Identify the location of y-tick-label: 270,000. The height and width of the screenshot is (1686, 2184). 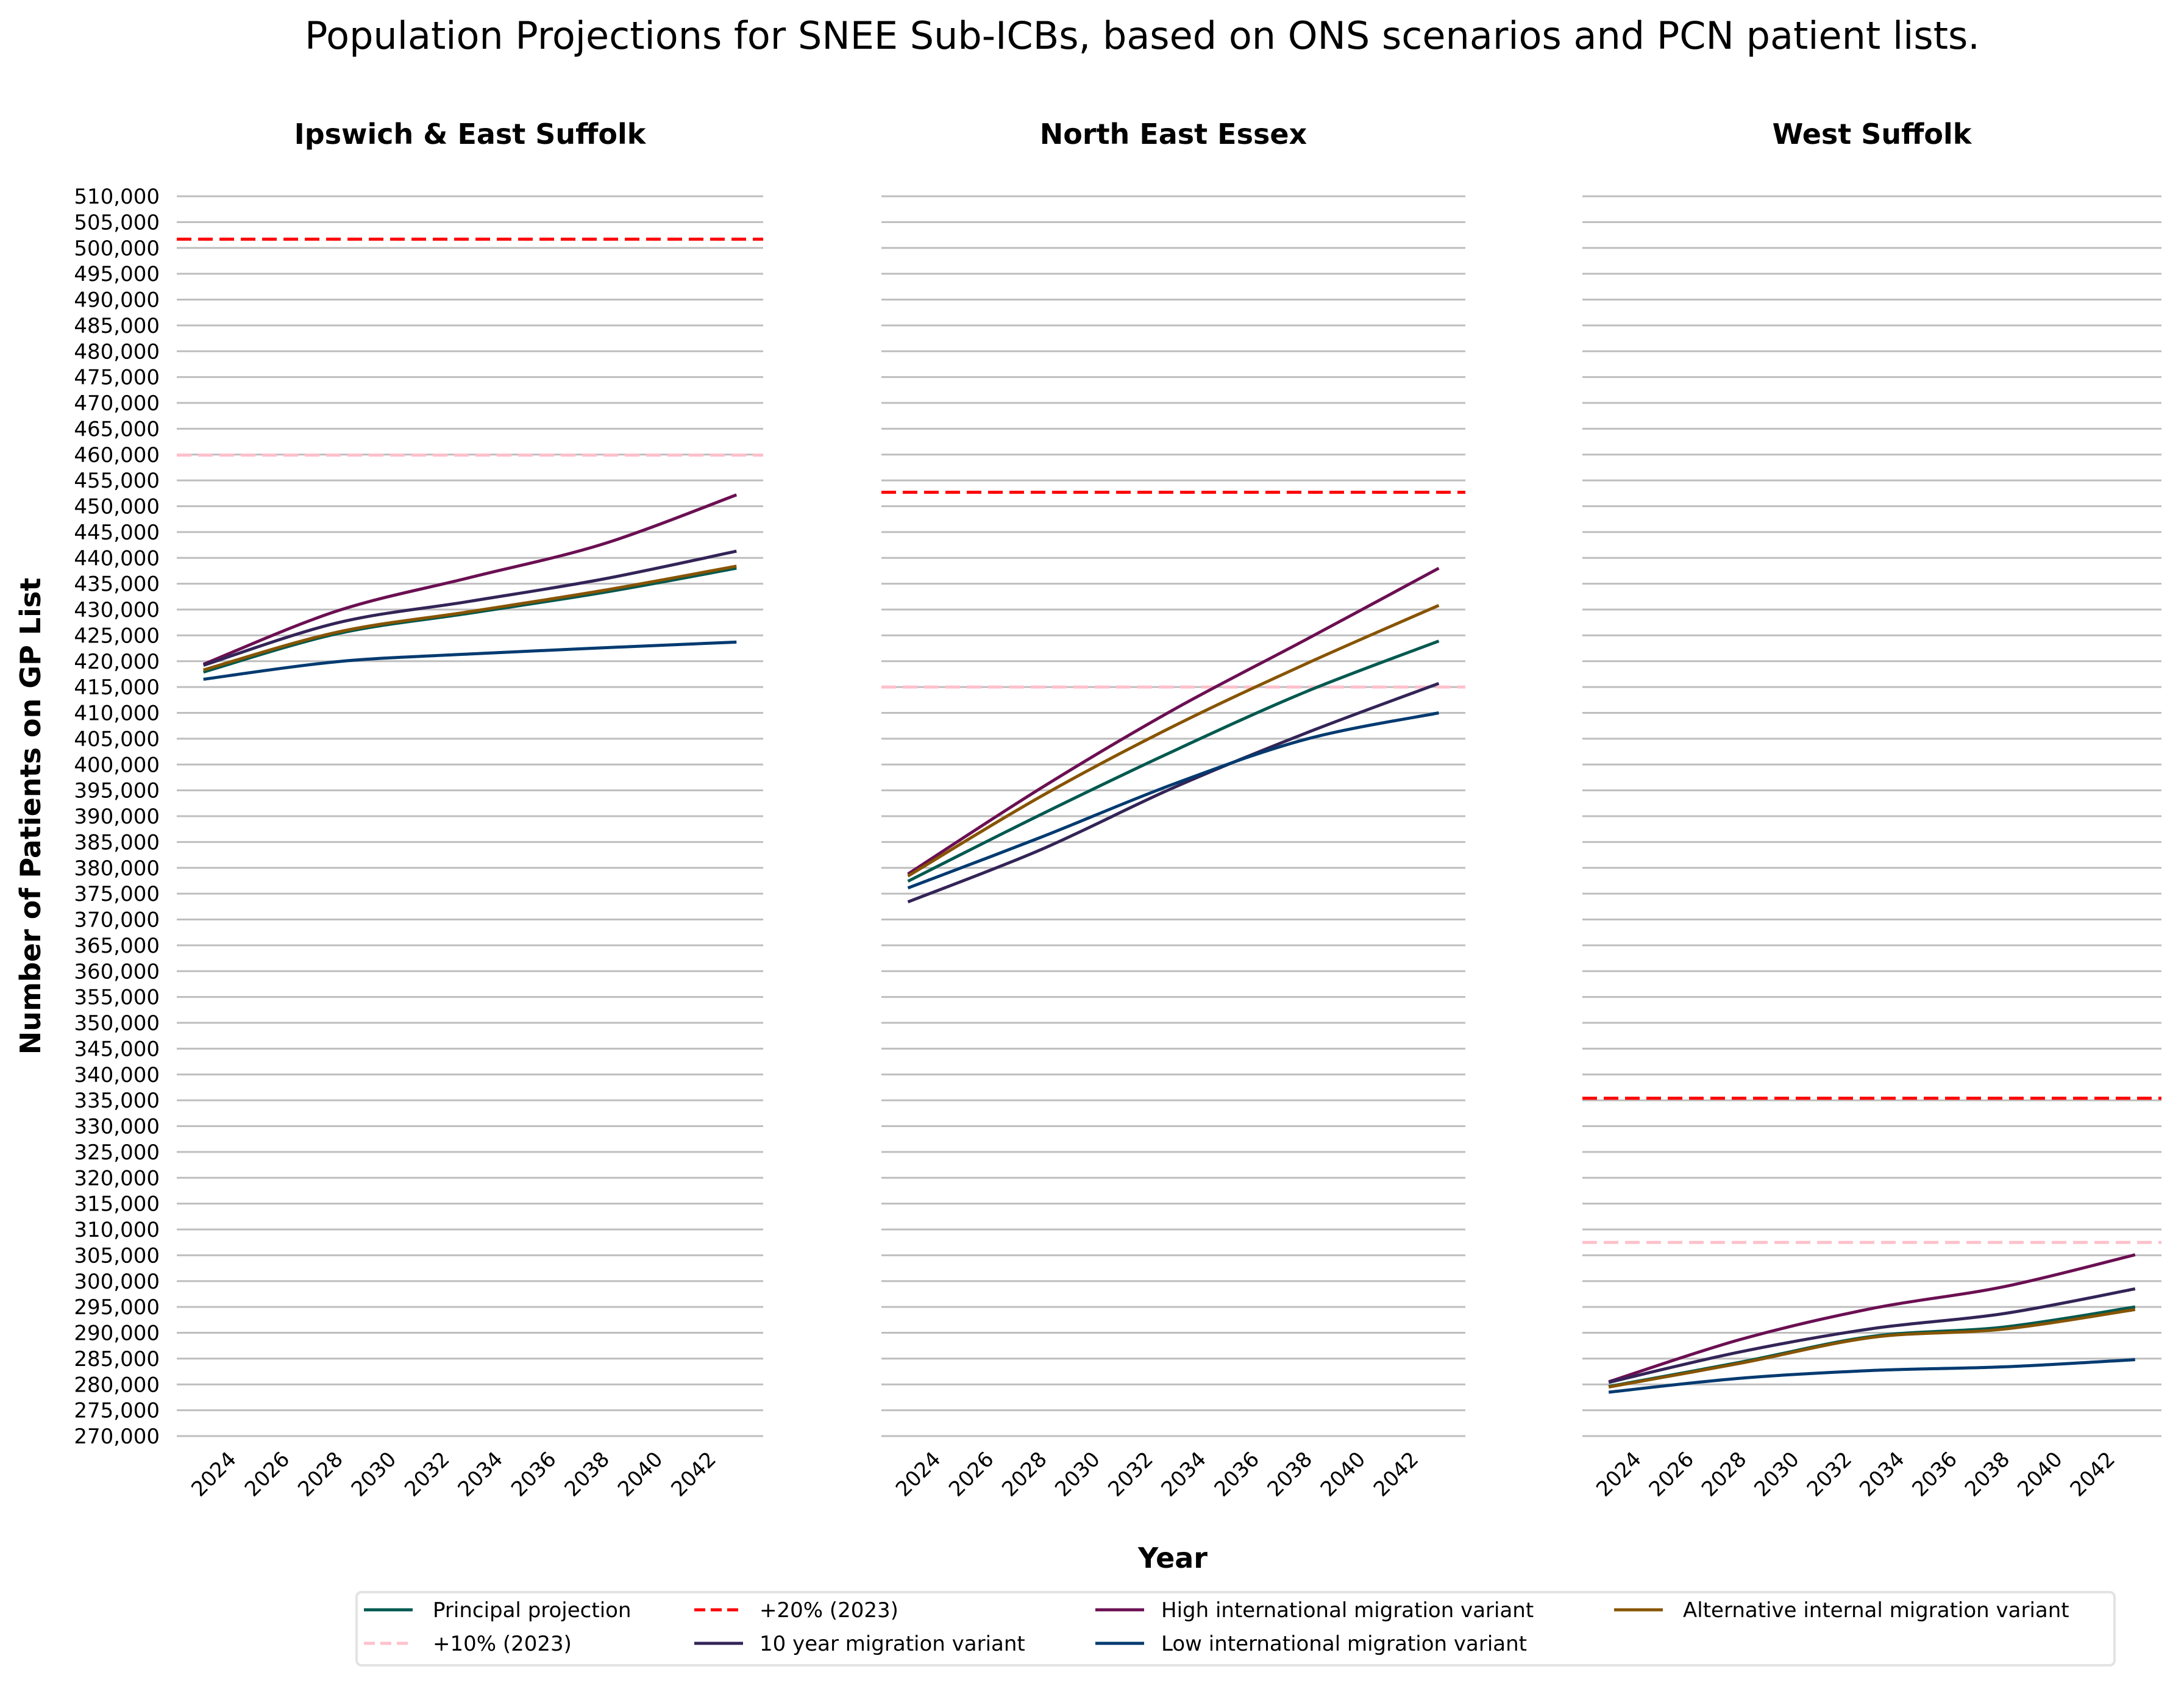
(117, 1437).